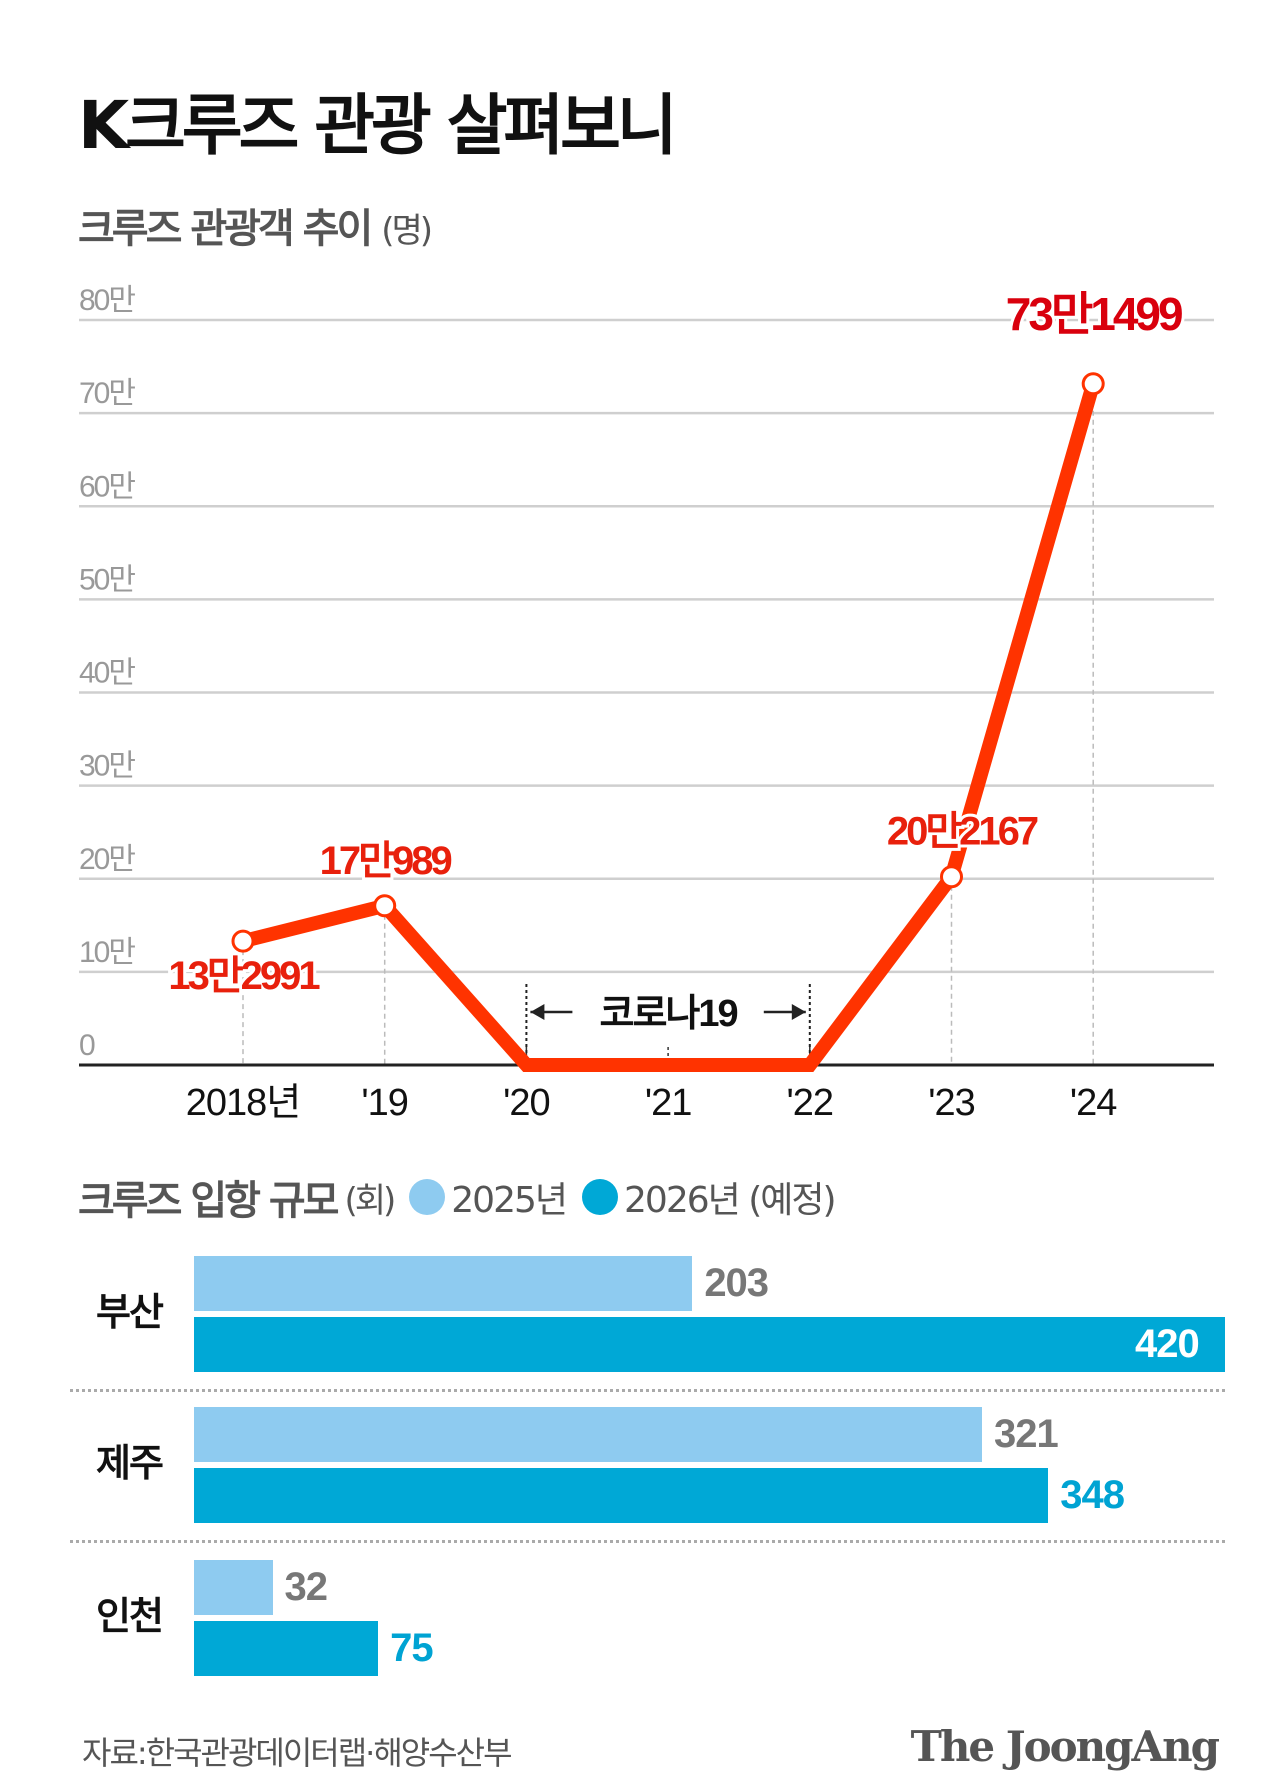 The width and height of the screenshot is (1280, 1792). Describe the element at coordinates (107, 579) in the screenshot. I see `y-tick-label: 50만` at that location.